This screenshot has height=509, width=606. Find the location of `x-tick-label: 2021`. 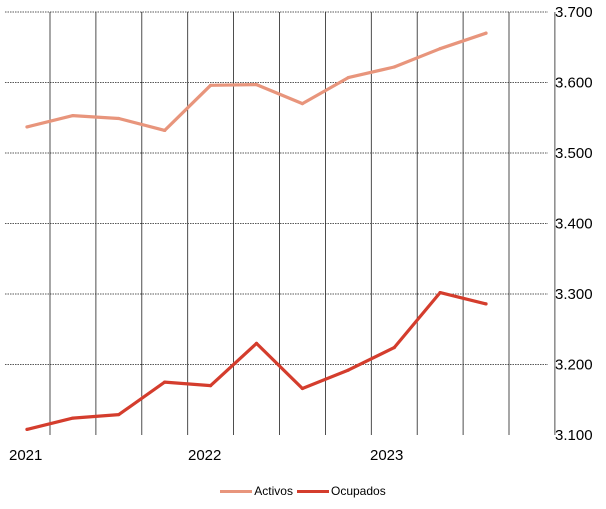

x-tick-label: 2021 is located at coordinates (25, 455).